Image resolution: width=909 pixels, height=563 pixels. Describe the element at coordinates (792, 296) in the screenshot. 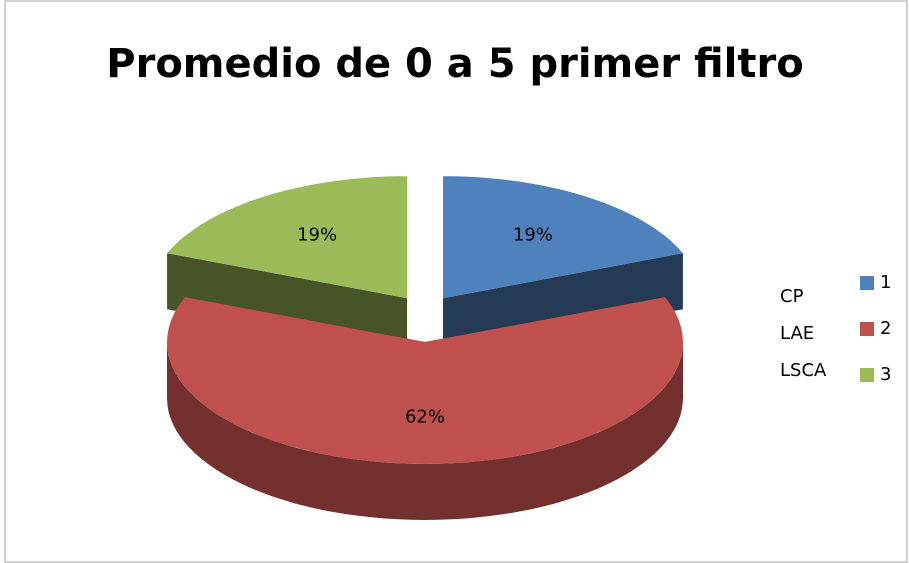

I see `annotation: CP` at that location.